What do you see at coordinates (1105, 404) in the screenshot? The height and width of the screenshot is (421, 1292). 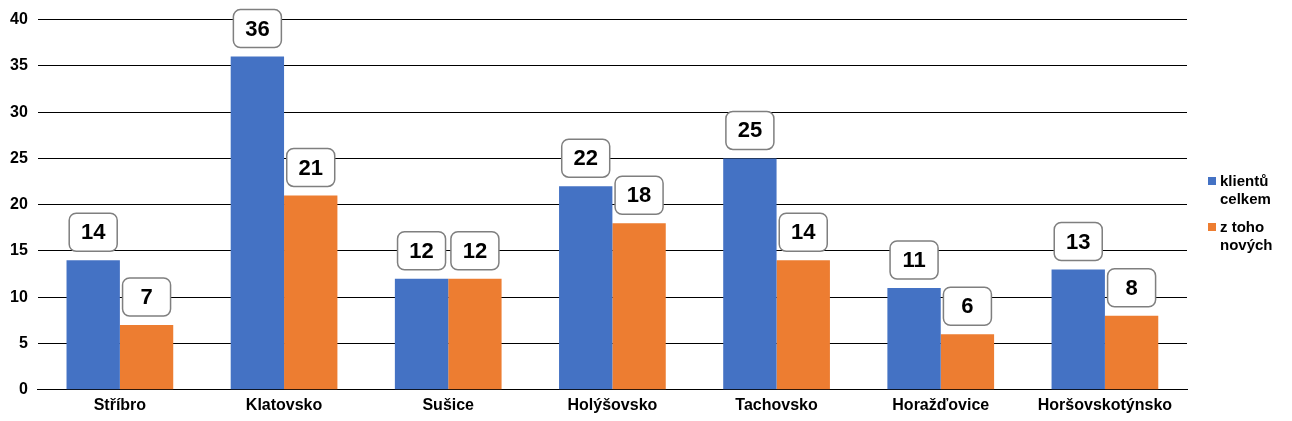 I see `x-tick-label: Horšovskotýnsko` at bounding box center [1105, 404].